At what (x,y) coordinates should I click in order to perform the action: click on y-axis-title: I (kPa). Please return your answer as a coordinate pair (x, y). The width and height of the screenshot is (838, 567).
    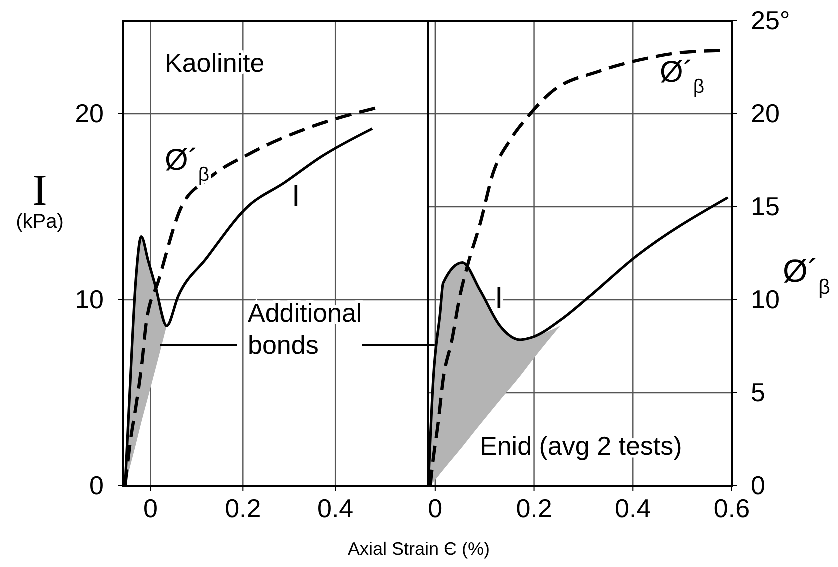
    Looking at the image, I should click on (40, 199).